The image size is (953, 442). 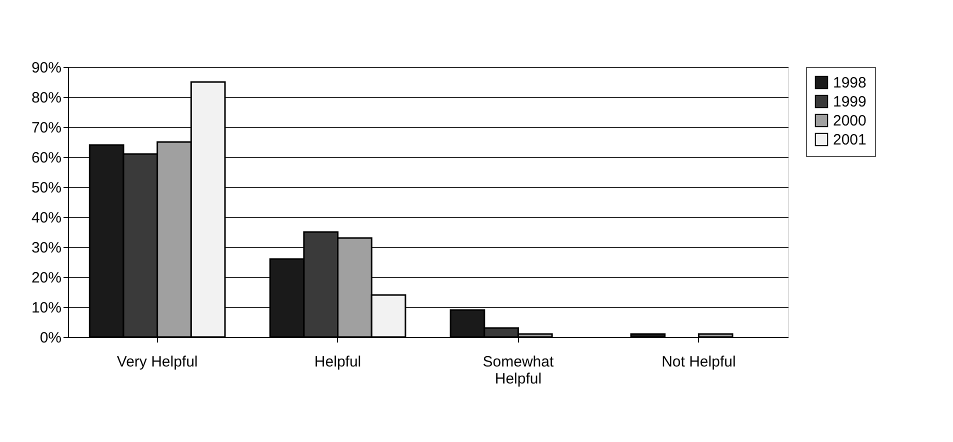 What do you see at coordinates (157, 362) in the screenshot?
I see `x-tick-label: Very Helpful` at bounding box center [157, 362].